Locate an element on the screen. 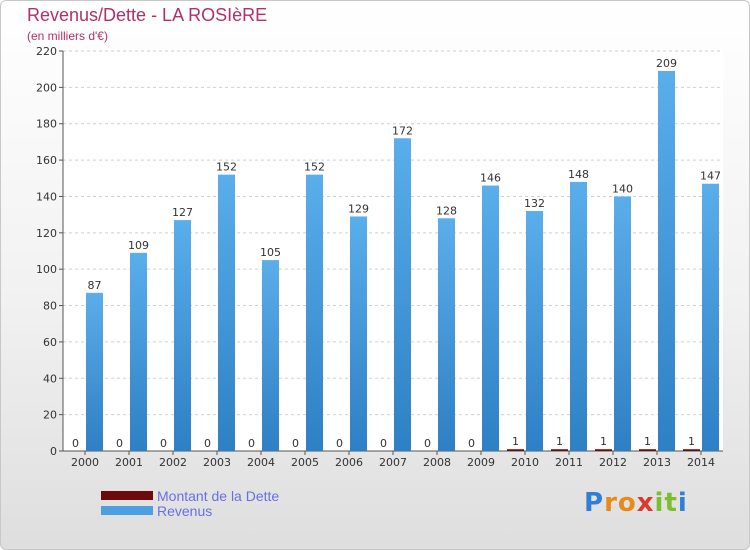 This screenshot has height=550, width=750. x-tick-label: 2014 is located at coordinates (701, 462).